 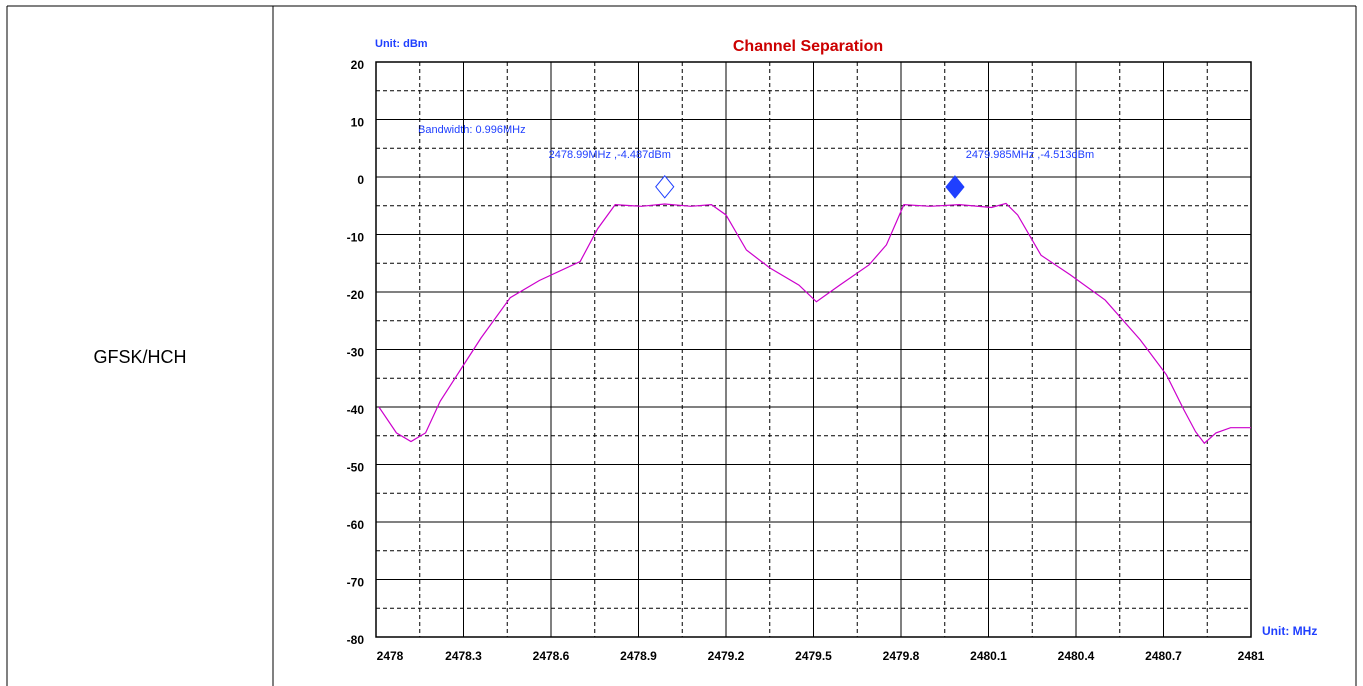 I want to click on y-tick-label: -70, so click(x=356, y=583).